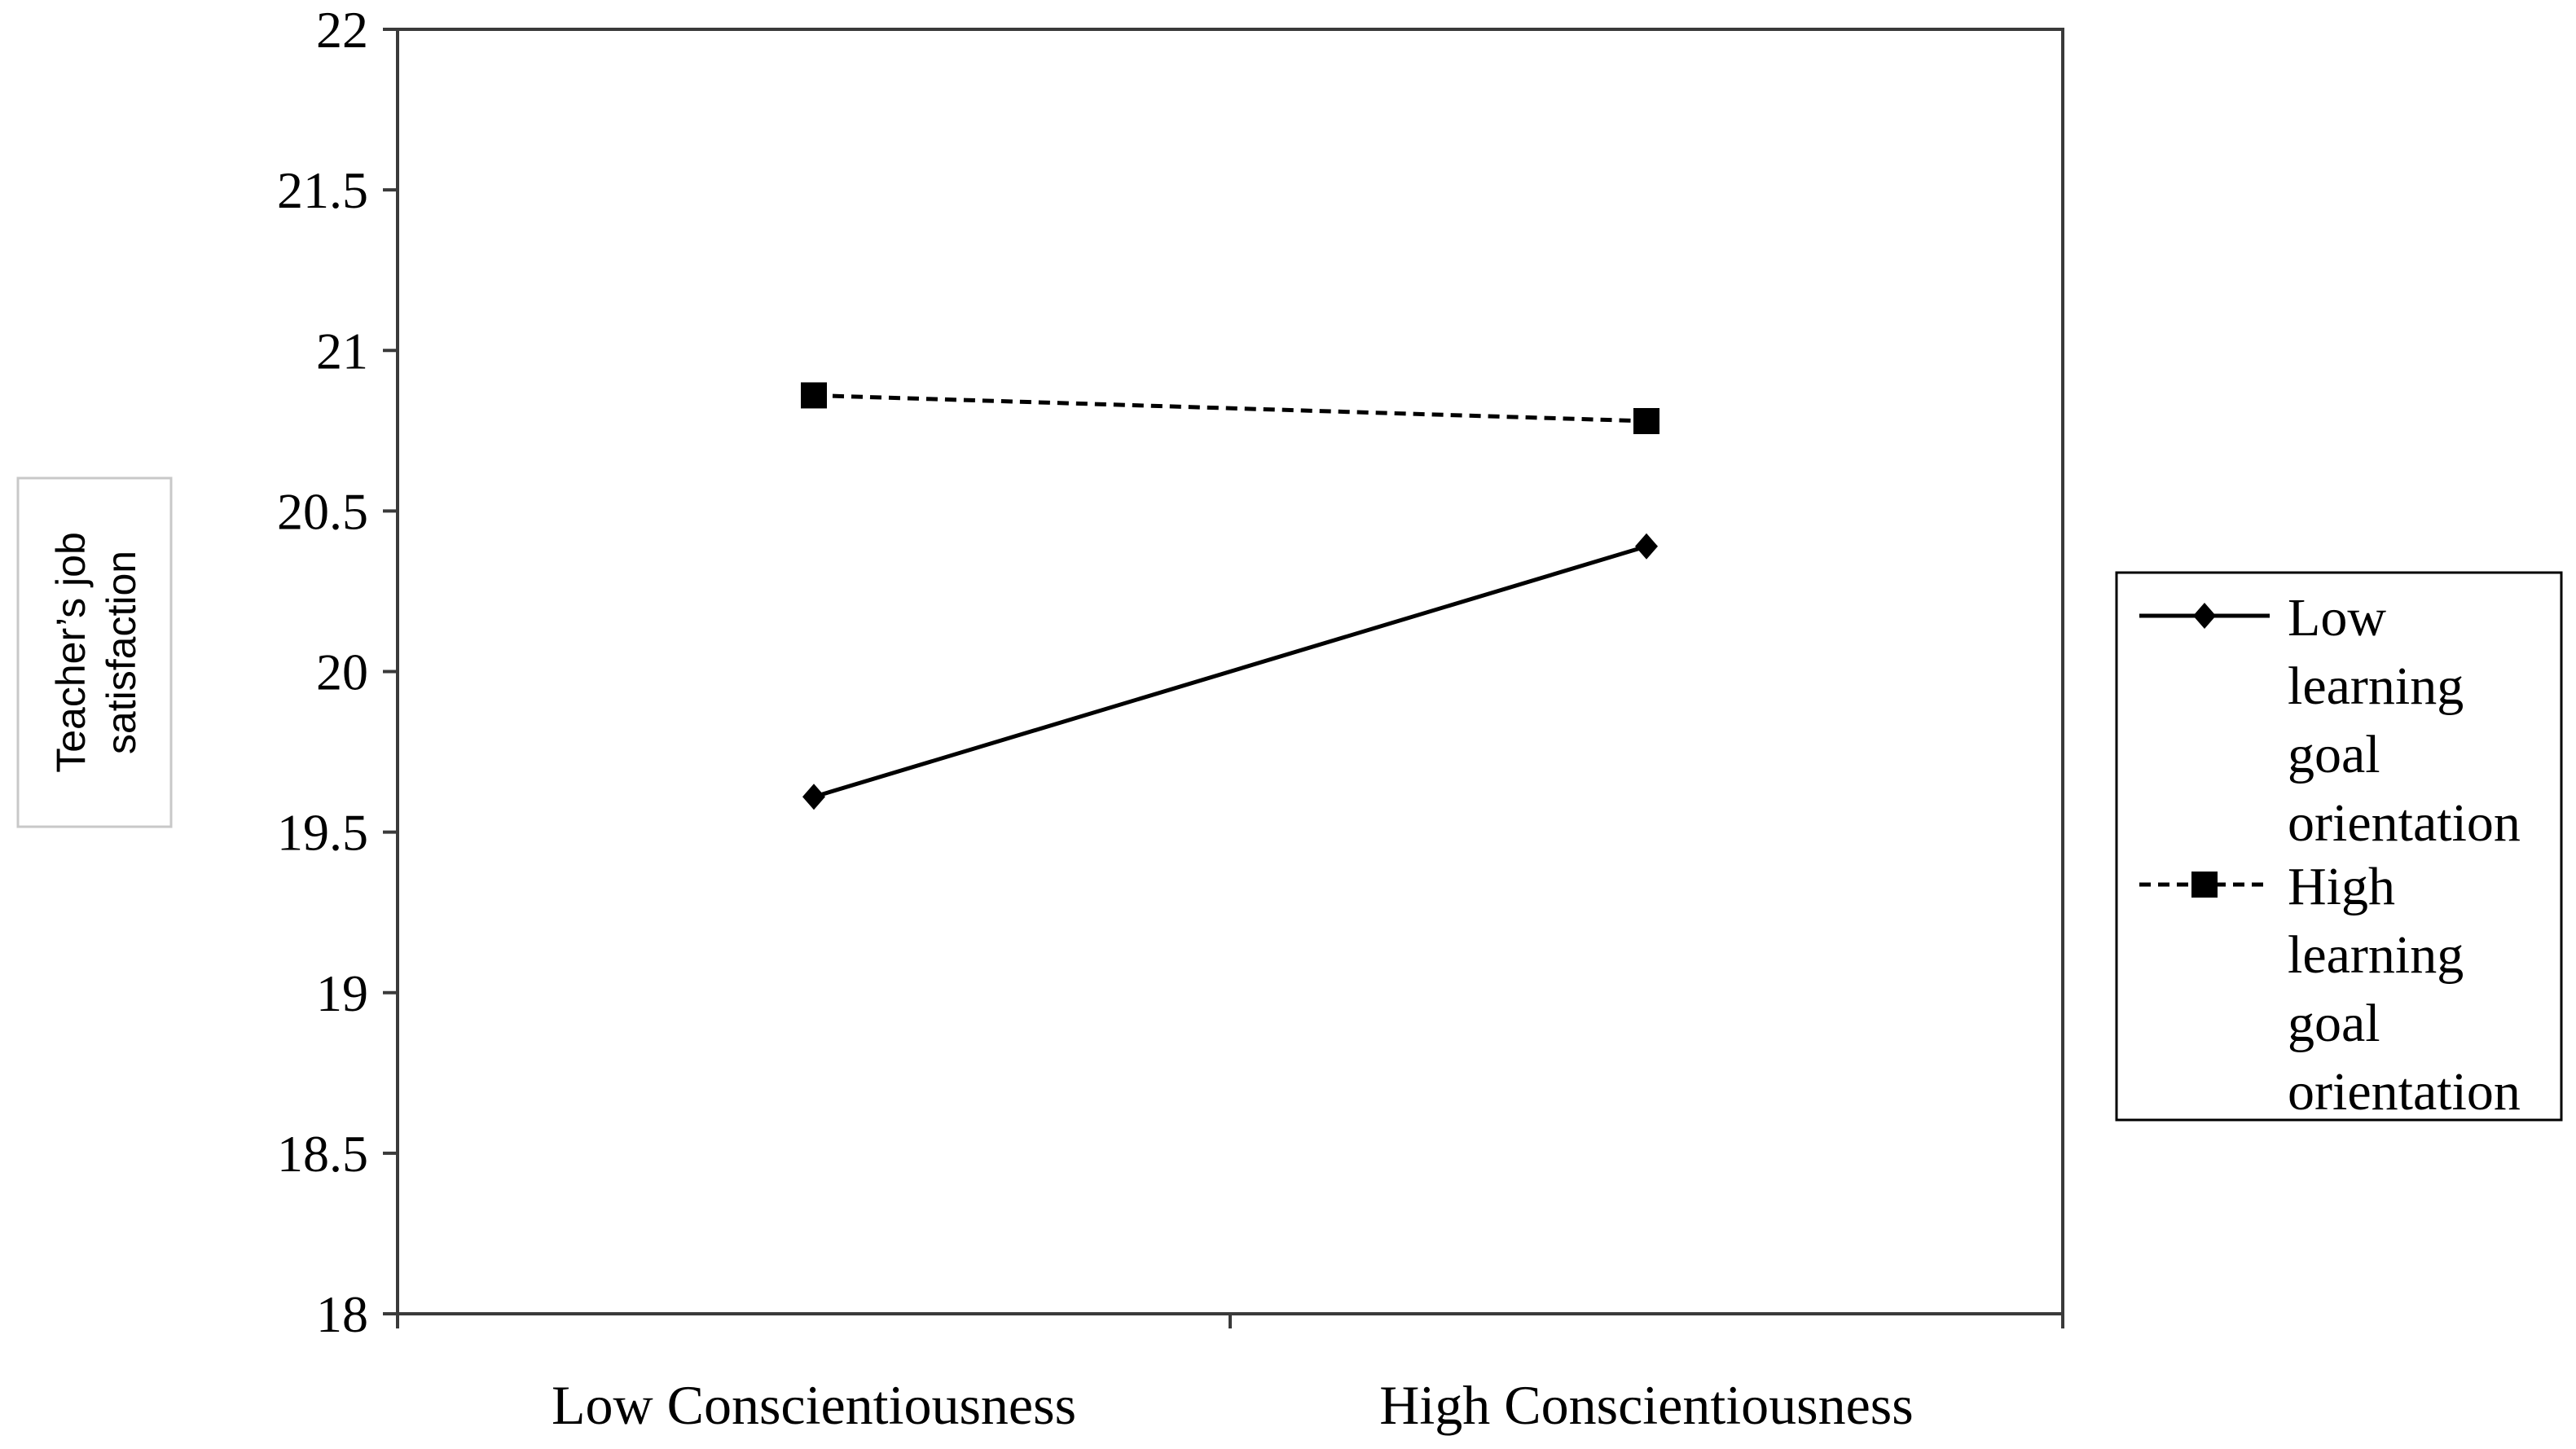 This screenshot has height=1449, width=2576. I want to click on y-tick-label: 21, so click(342, 351).